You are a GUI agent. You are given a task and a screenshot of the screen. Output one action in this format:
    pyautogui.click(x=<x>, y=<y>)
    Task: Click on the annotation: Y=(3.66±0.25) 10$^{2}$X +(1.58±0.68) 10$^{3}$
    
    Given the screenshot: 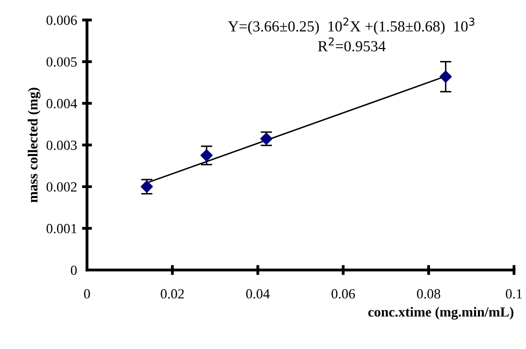 What is the action you would take?
    pyautogui.click(x=351, y=26)
    